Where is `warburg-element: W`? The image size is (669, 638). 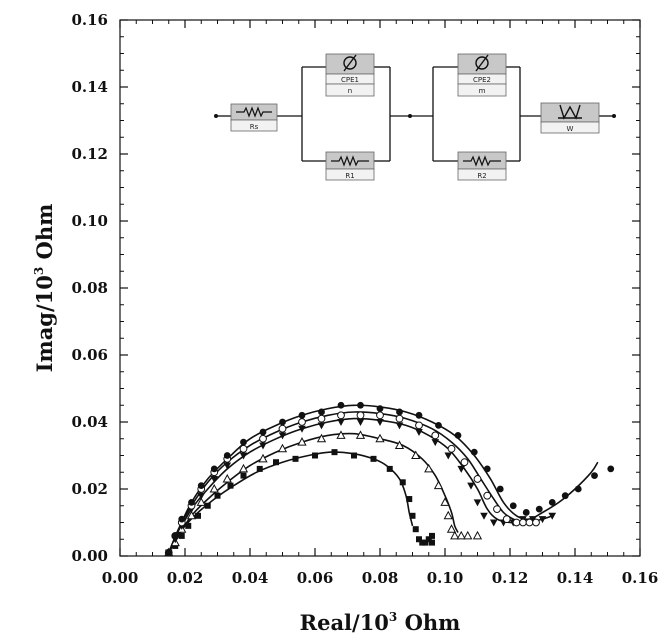
warburg-element: W is located at coordinates (570, 118).